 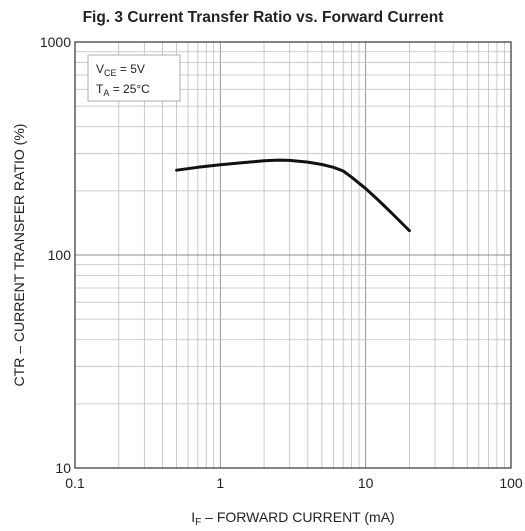 What do you see at coordinates (55, 42) in the screenshot?
I see `y-tick-label: 1000` at bounding box center [55, 42].